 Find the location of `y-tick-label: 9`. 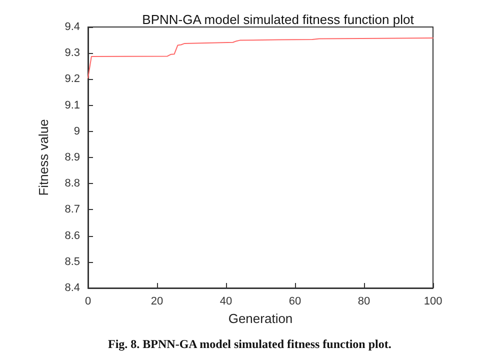

y-tick-label: 9 is located at coordinates (77, 131).